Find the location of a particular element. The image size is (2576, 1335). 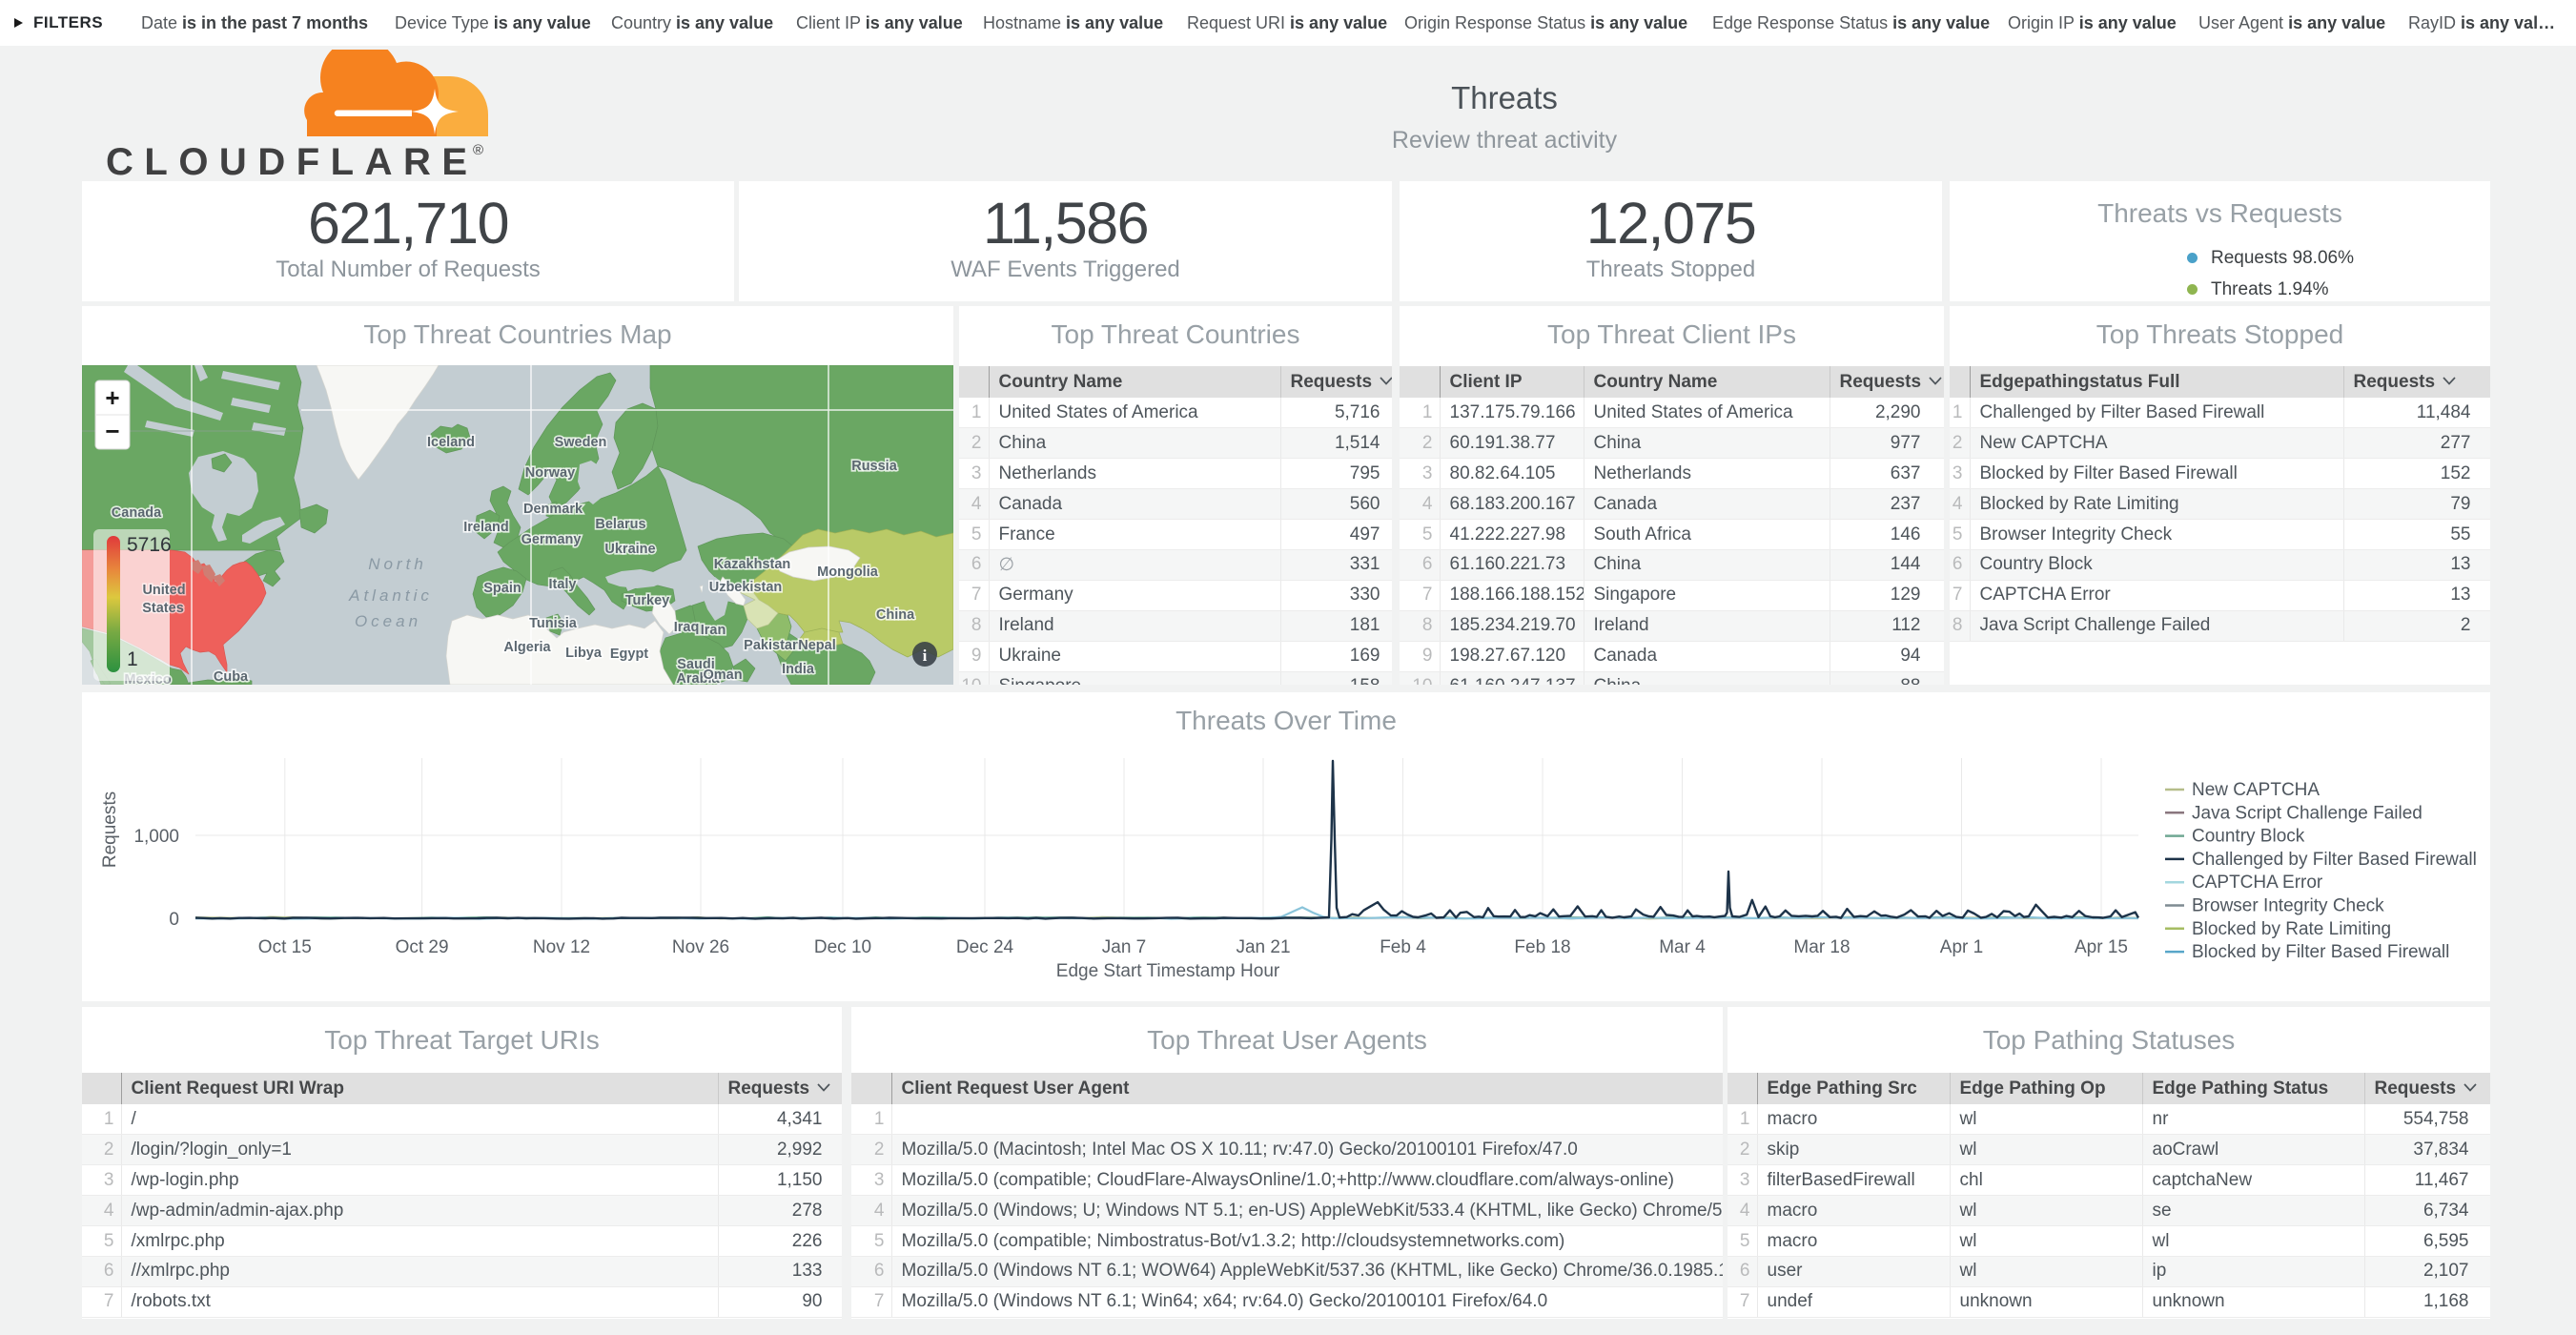

svg-text: Blocked by Rate Limiting is located at coordinates (2291, 929).